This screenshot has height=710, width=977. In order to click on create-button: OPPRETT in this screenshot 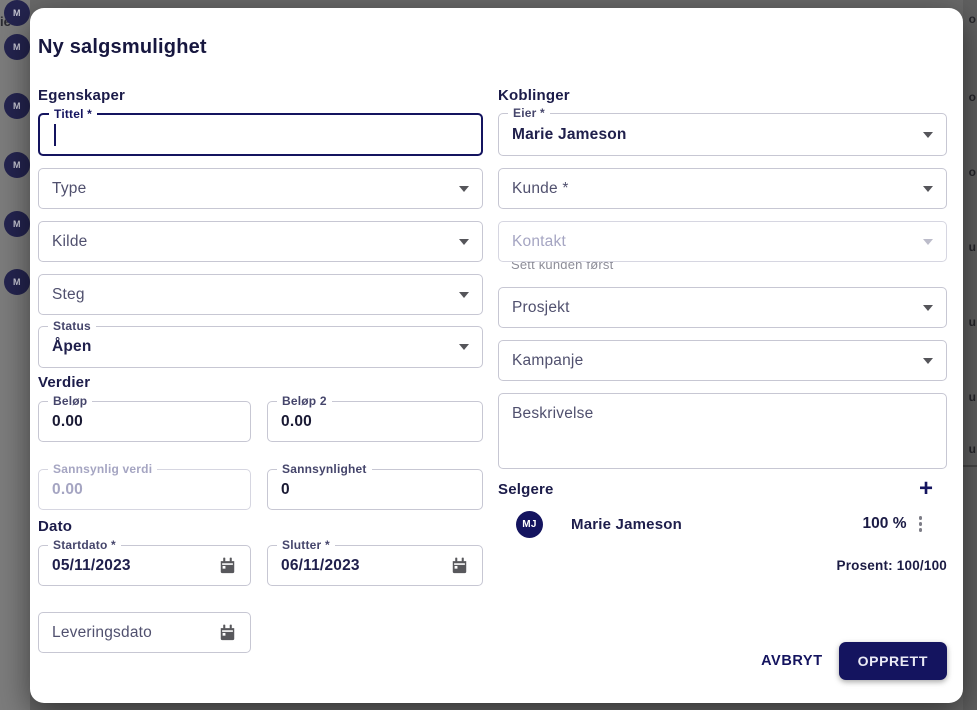, I will do `click(892, 661)`.